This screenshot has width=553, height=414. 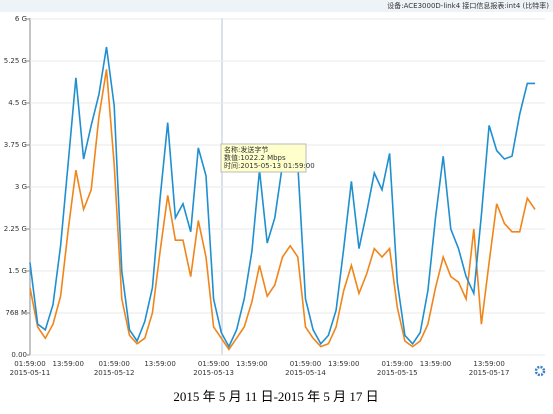 I want to click on y-tick-label: 768 M, so click(x=16, y=313).